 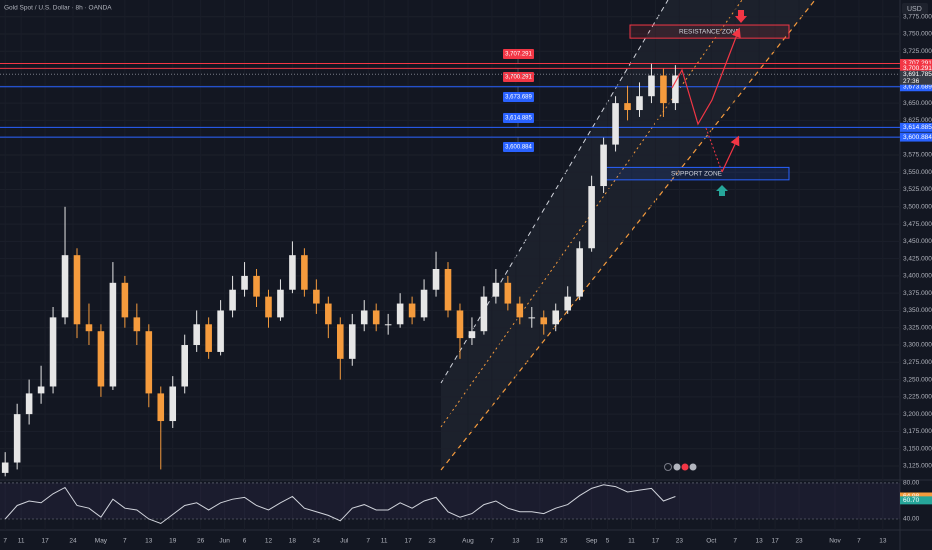 I want to click on y-tick-label: 3,125.000, so click(x=917, y=466).